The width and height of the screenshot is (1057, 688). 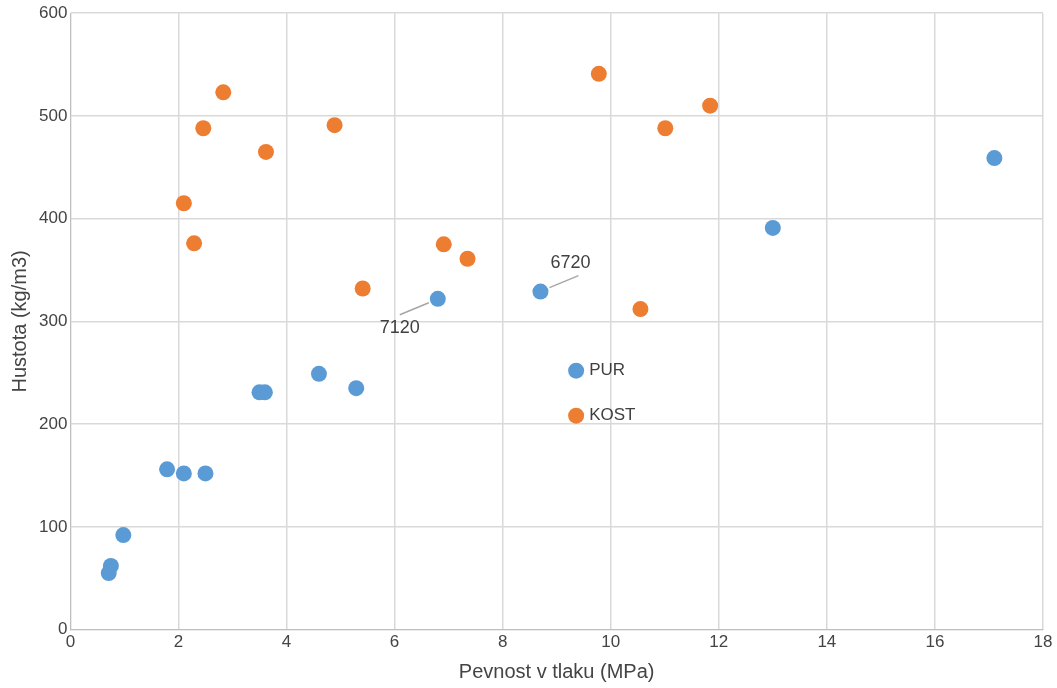 I want to click on y-tick-label: 200, so click(x=53, y=423).